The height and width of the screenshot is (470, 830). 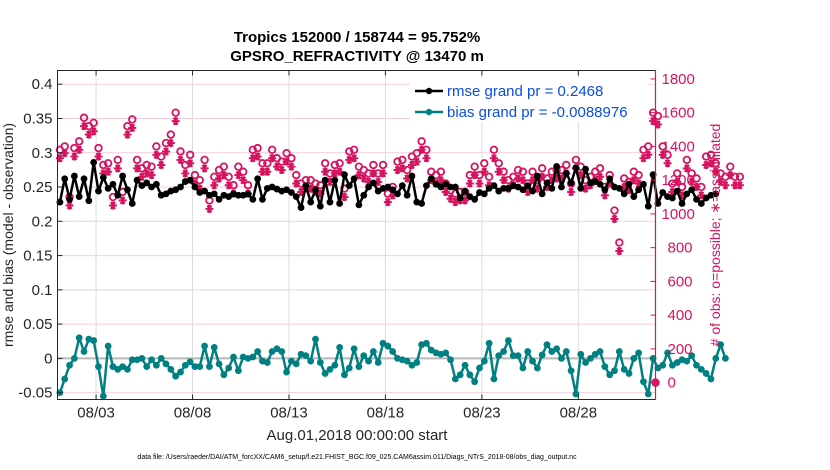 I want to click on y-right-tick-label: 400, so click(x=680, y=315).